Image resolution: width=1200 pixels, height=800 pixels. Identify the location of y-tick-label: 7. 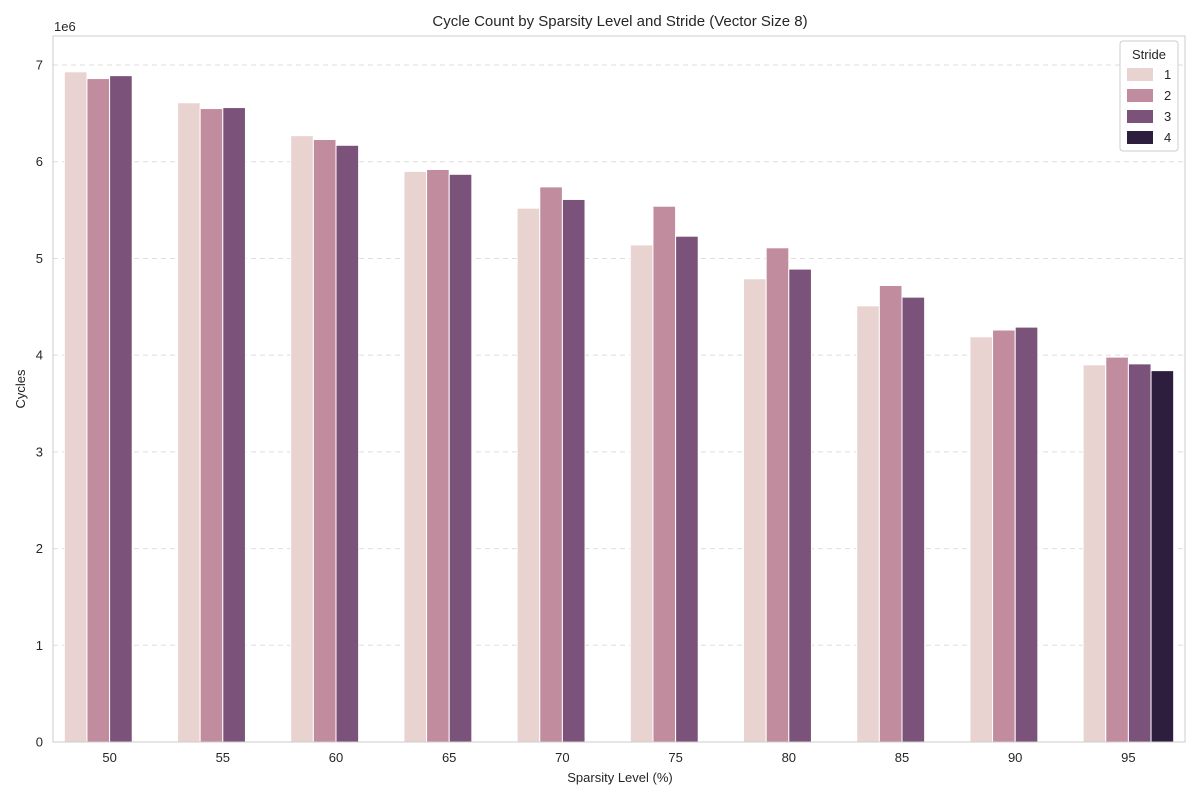
(39, 65).